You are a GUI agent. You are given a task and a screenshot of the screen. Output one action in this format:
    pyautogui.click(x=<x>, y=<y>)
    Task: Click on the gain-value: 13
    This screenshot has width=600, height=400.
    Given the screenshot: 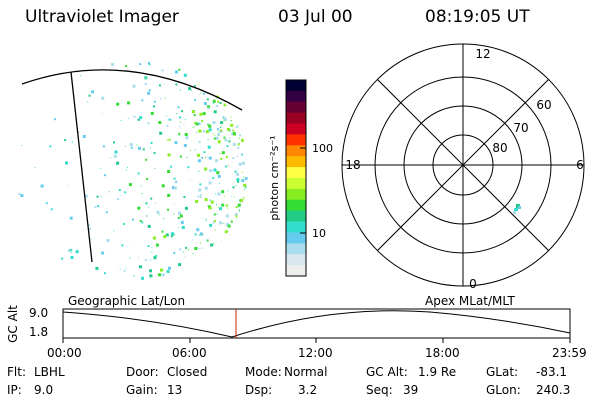 What is the action you would take?
    pyautogui.click(x=175, y=390)
    